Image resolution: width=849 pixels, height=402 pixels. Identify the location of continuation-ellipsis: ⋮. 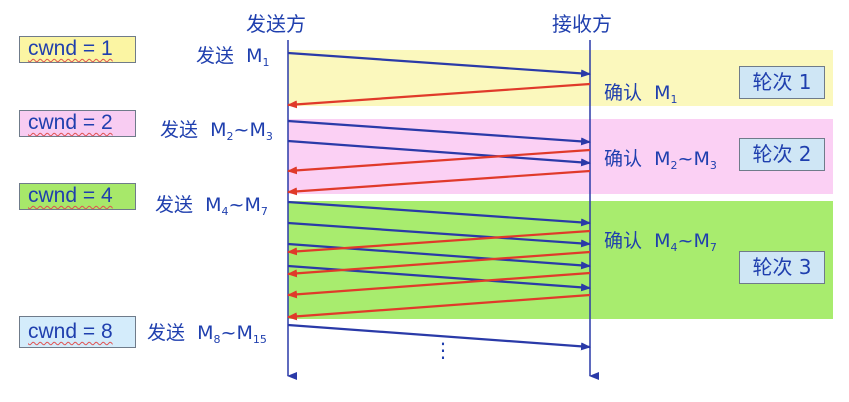
(443, 350).